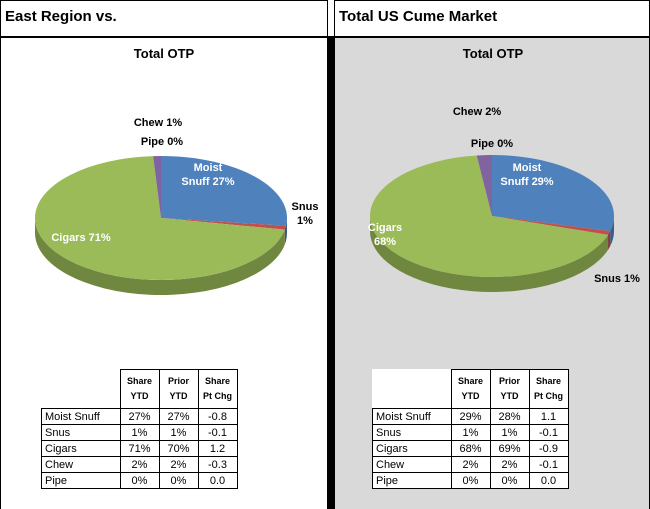 The width and height of the screenshot is (650, 509). I want to click on panel-title: Total US Cume Market, so click(418, 16).